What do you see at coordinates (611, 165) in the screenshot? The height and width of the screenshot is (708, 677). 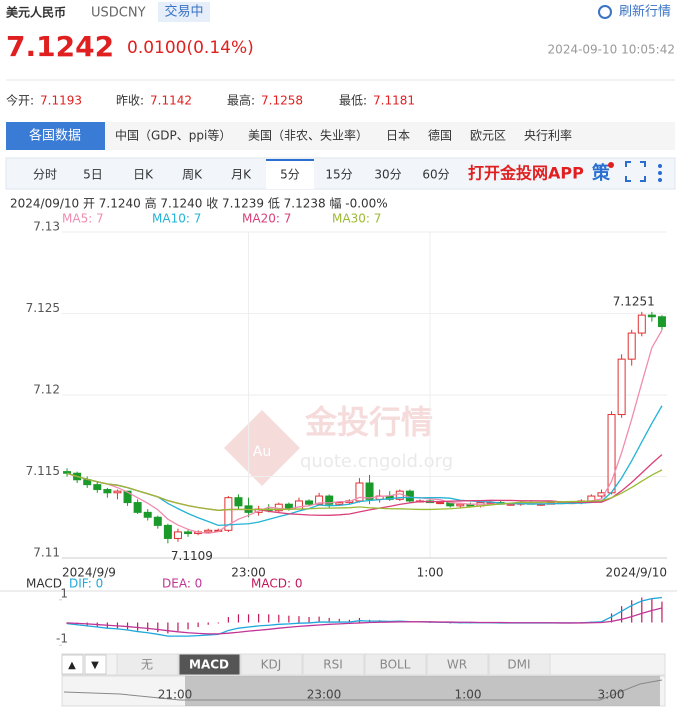 I see `badge-dot` at bounding box center [611, 165].